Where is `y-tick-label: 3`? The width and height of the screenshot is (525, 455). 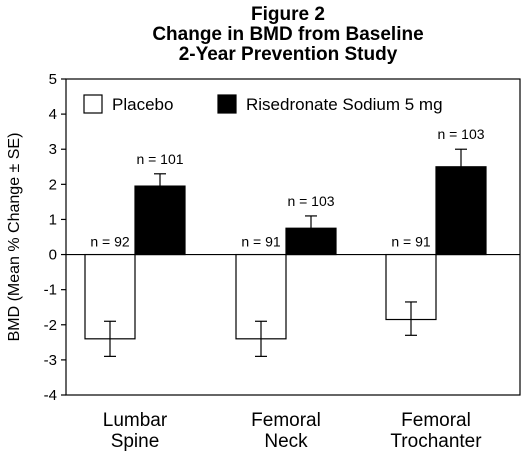 y-tick-label: 3 is located at coordinates (53, 149).